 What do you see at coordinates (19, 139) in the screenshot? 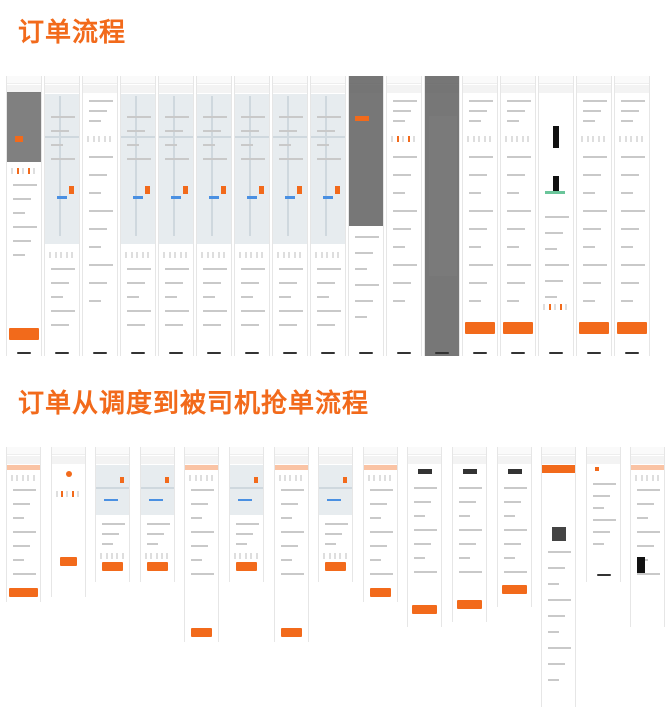
I see `marker` at bounding box center [19, 139].